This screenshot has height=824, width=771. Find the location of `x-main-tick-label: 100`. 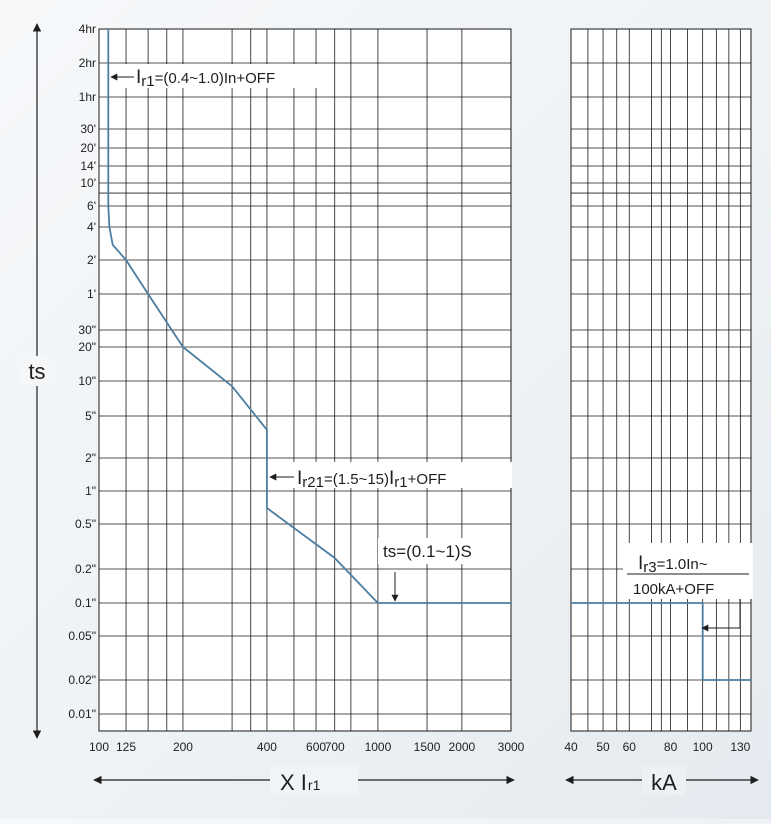

x-main-tick-label: 100 is located at coordinates (99, 747).